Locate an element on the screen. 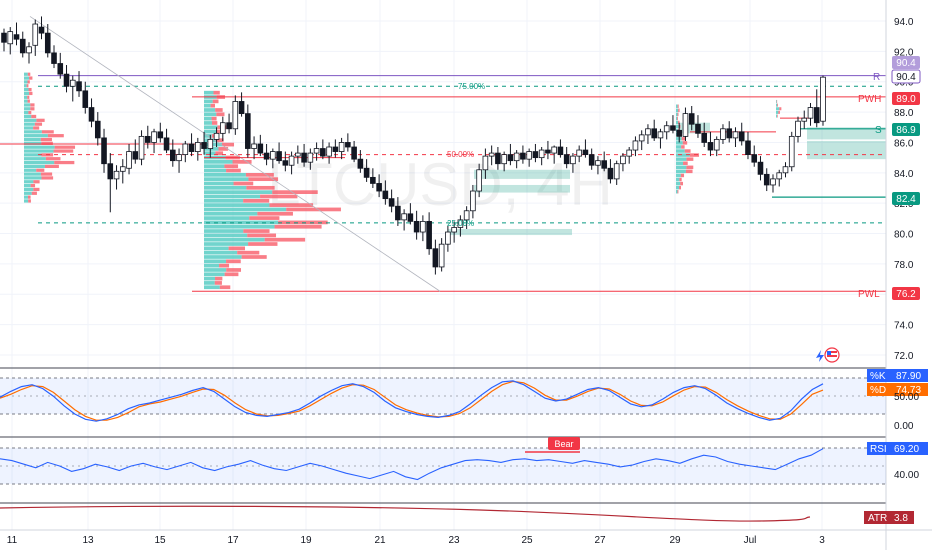 This screenshot has height=555, width=932. flag-icon is located at coordinates (832, 355).